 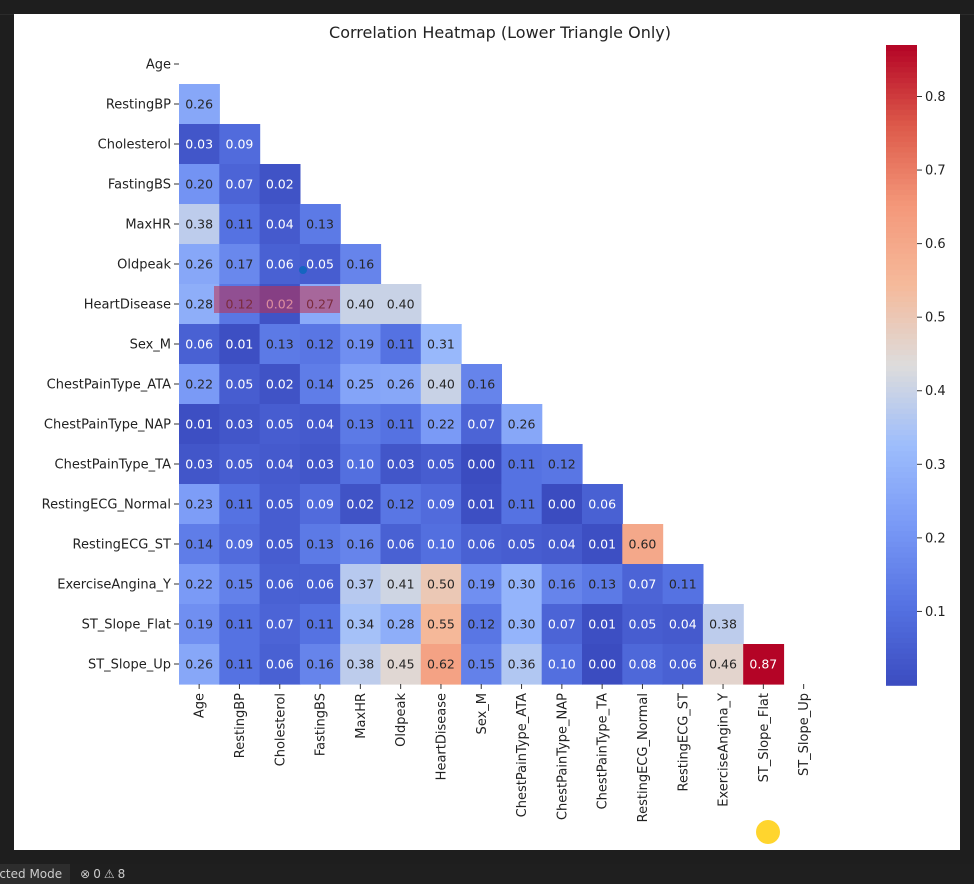 What do you see at coordinates (401, 304) in the screenshot?
I see `cell-value-label: 0.40` at bounding box center [401, 304].